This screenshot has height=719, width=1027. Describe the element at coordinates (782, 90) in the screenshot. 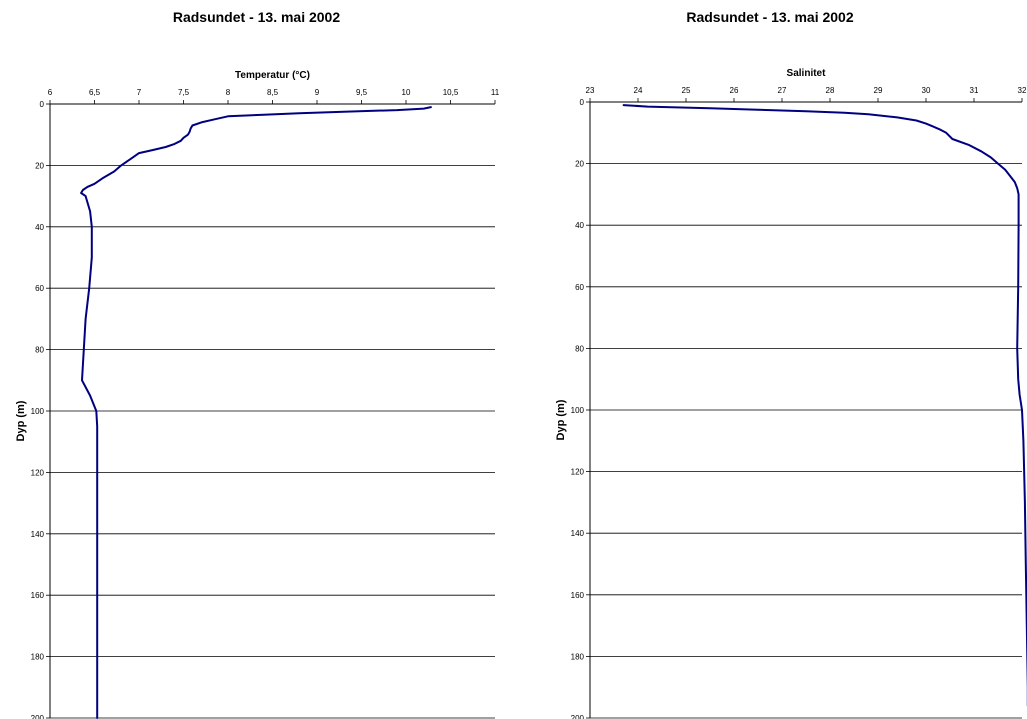

I see `x-tick-label: 27` at that location.